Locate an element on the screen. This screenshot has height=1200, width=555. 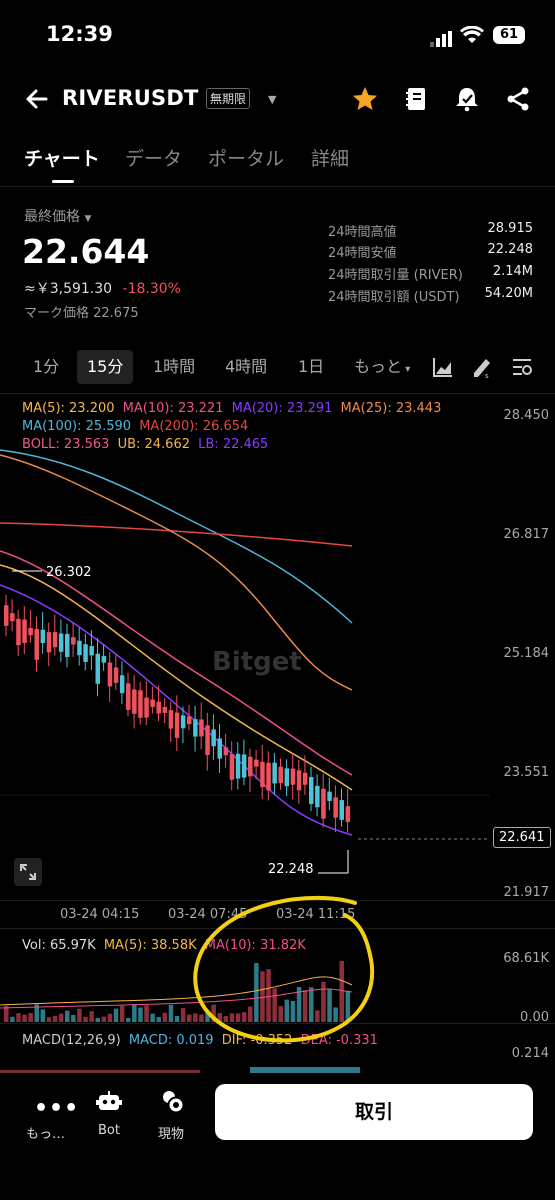
back-arrow-icon is located at coordinates (37, 99).